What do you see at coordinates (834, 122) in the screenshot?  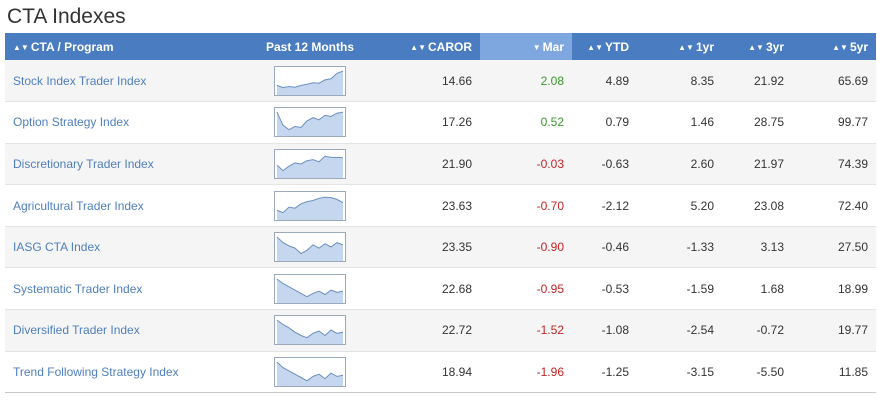 I see `5yr-value: 99.77` at bounding box center [834, 122].